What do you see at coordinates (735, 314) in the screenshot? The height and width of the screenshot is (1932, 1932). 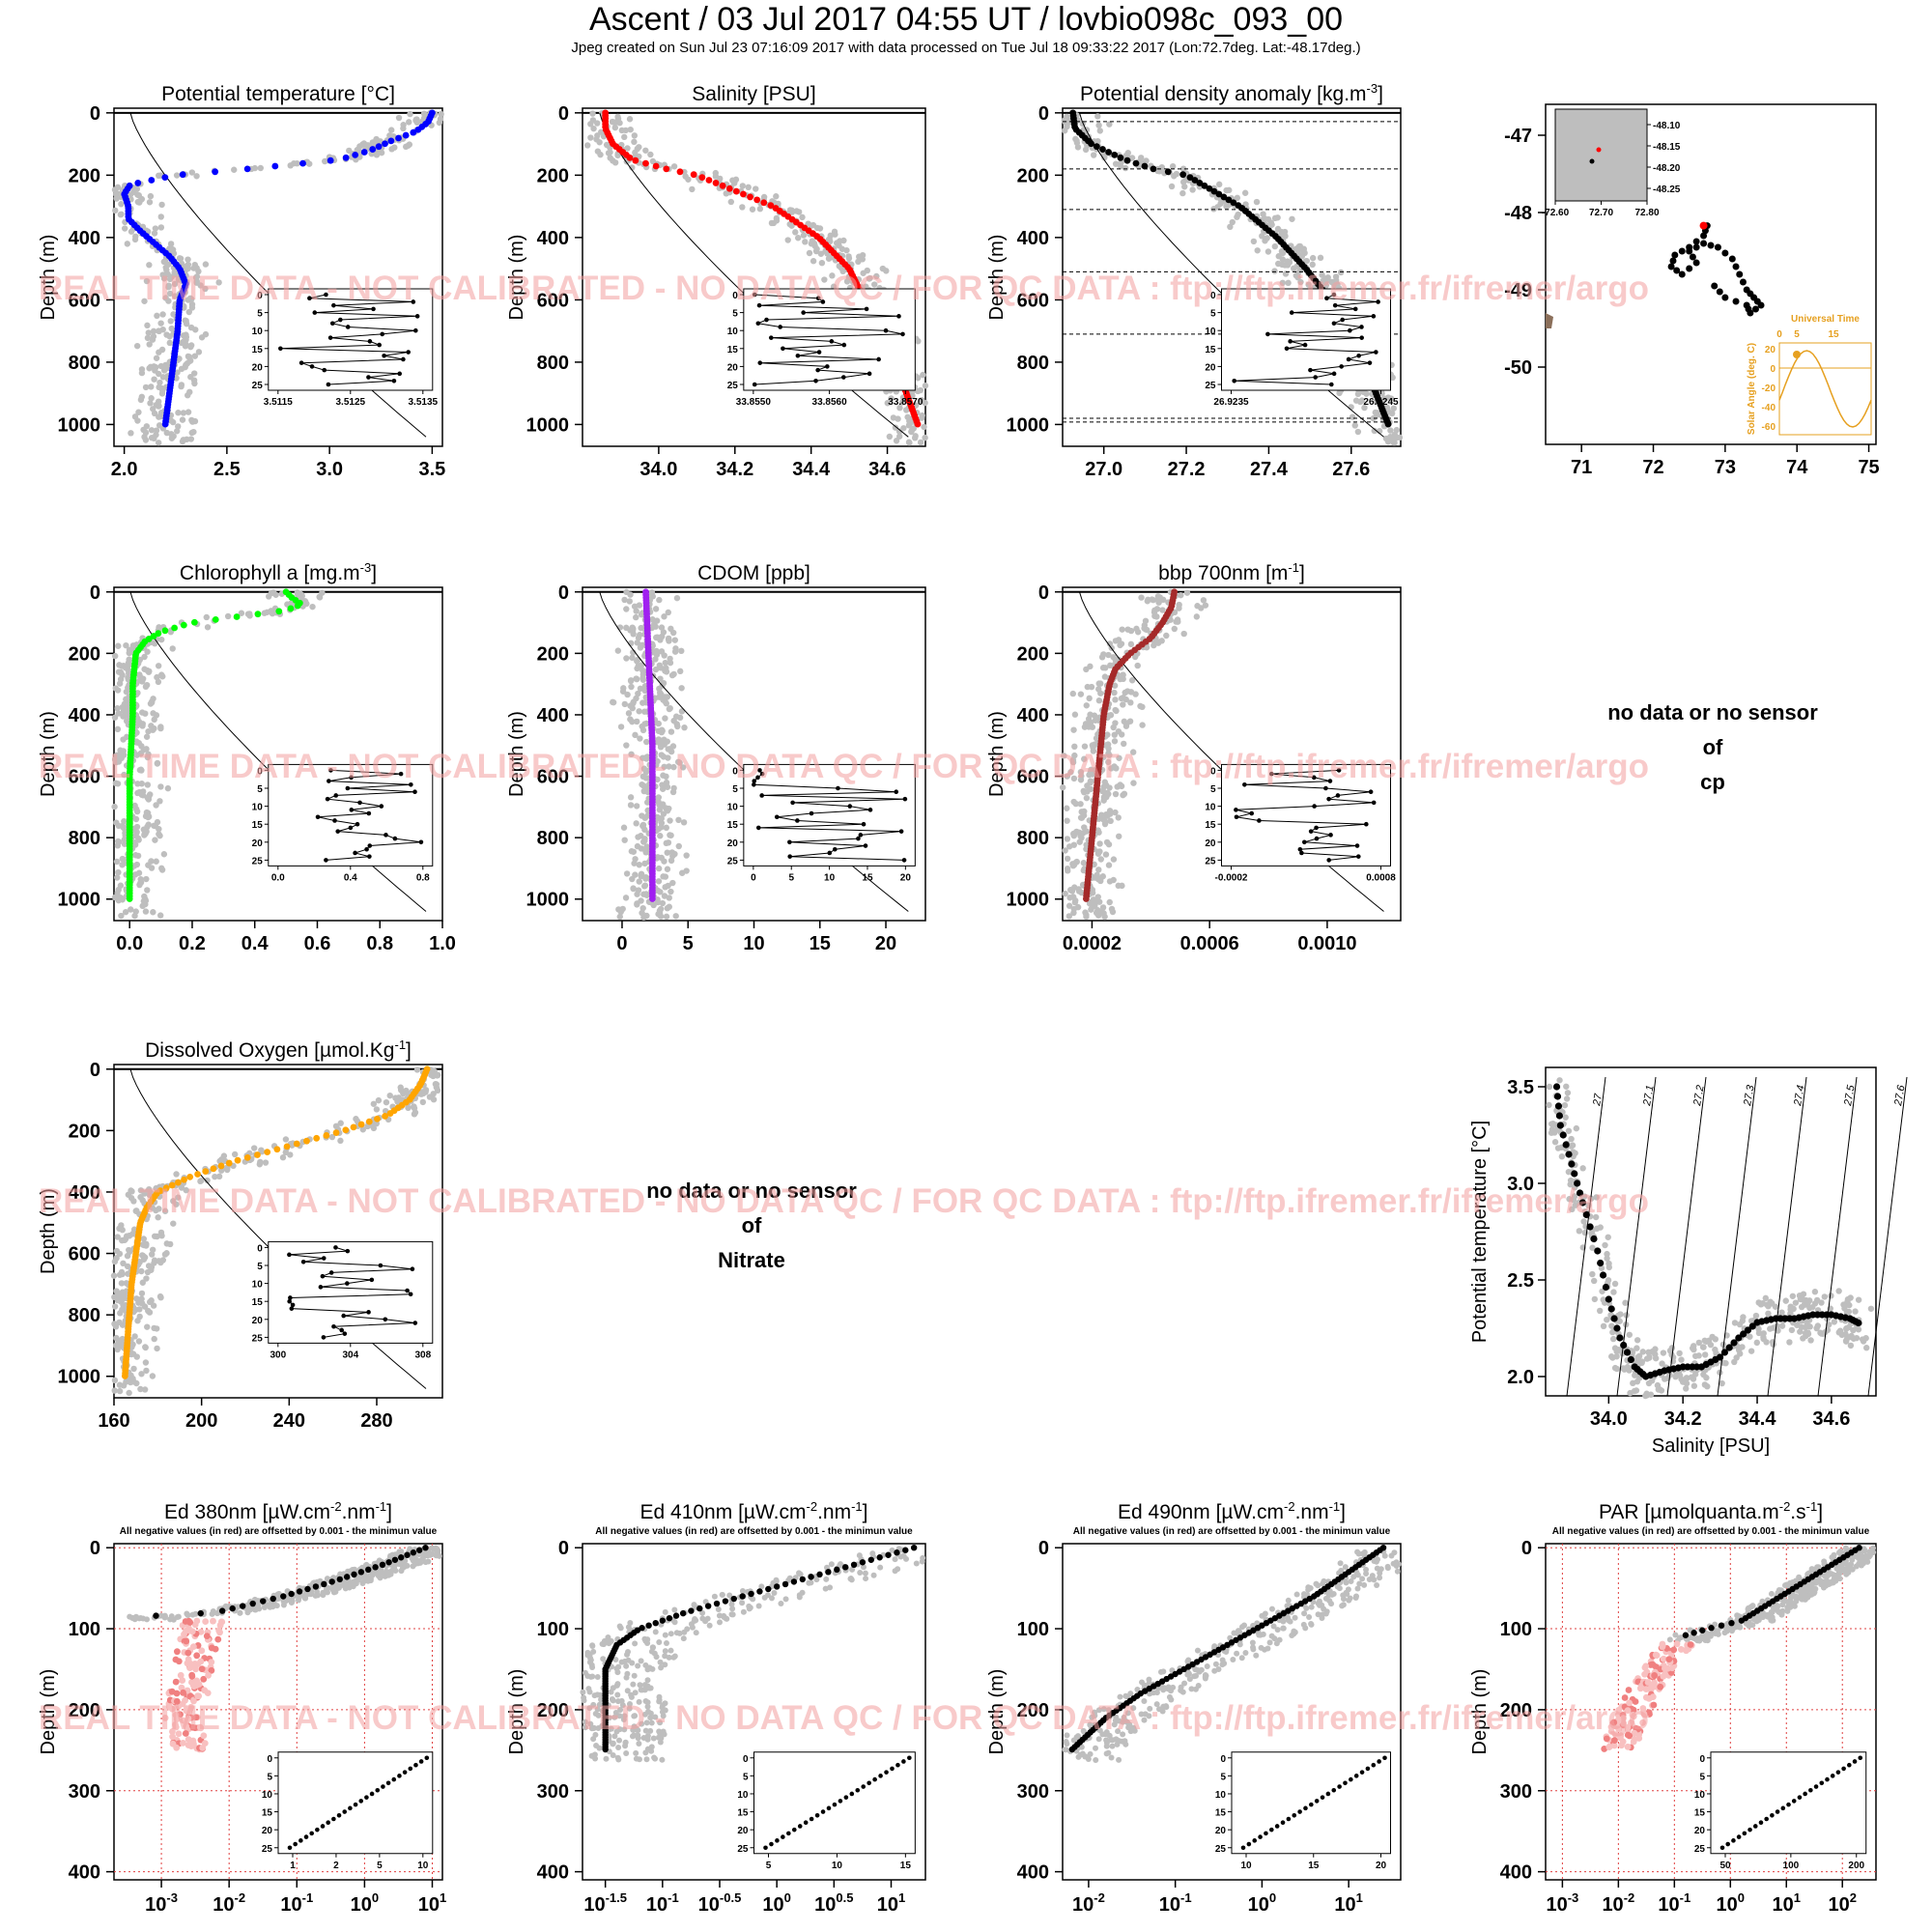 I see `inset-y-tick-label: 5` at bounding box center [735, 314].